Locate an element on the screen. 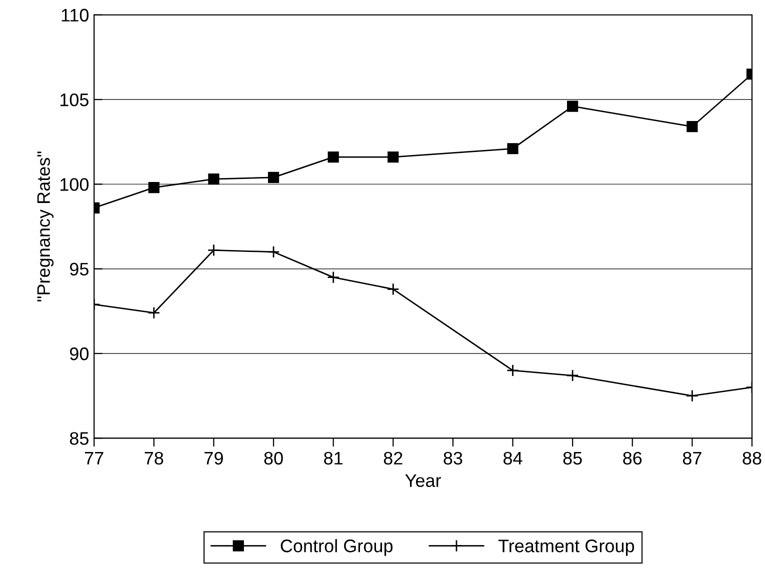  y-tick-label: 90 is located at coordinates (79, 353).